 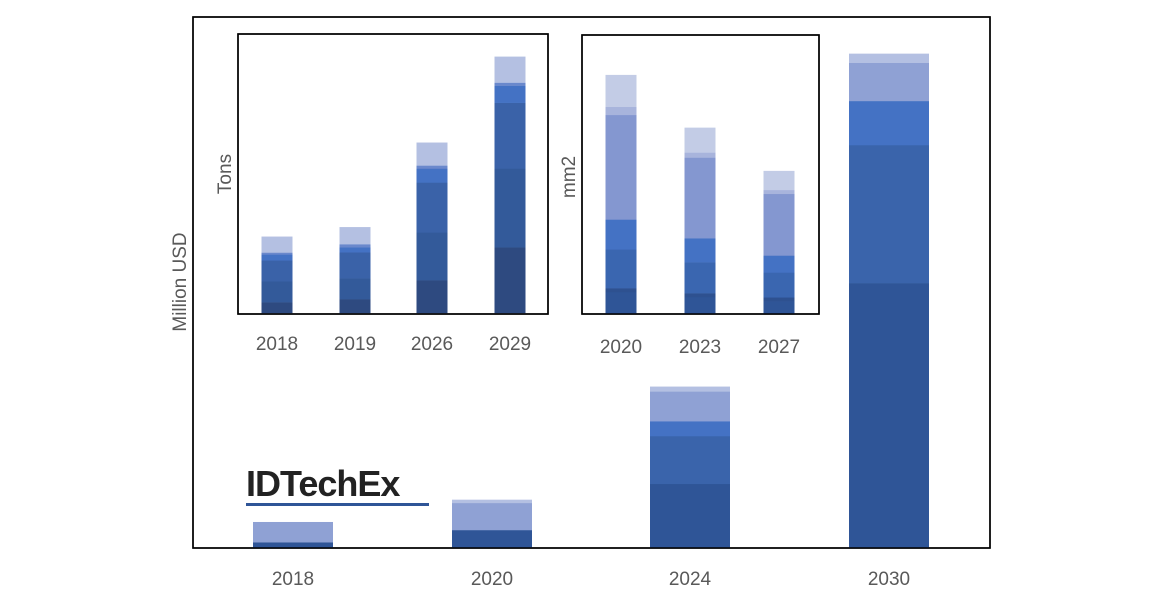 I want to click on main-y-axis-label: Million USD, so click(x=180, y=281).